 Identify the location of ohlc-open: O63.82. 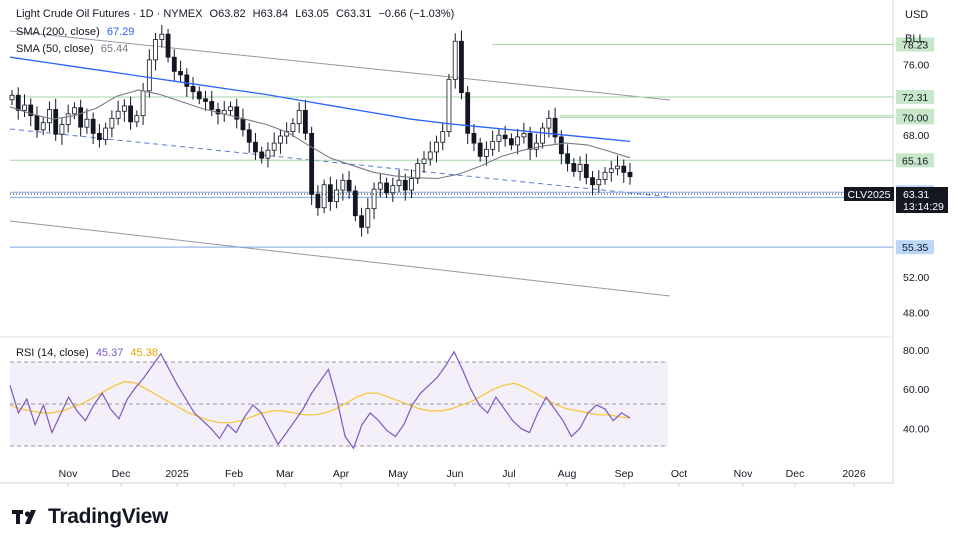
(227, 14).